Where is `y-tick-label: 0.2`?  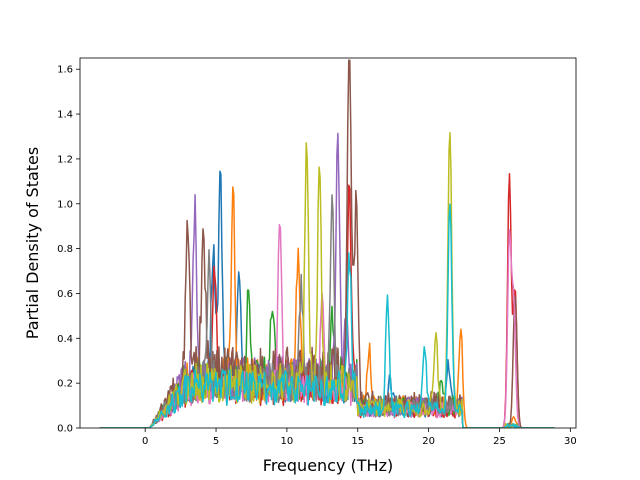 y-tick-label: 0.2 is located at coordinates (65, 384).